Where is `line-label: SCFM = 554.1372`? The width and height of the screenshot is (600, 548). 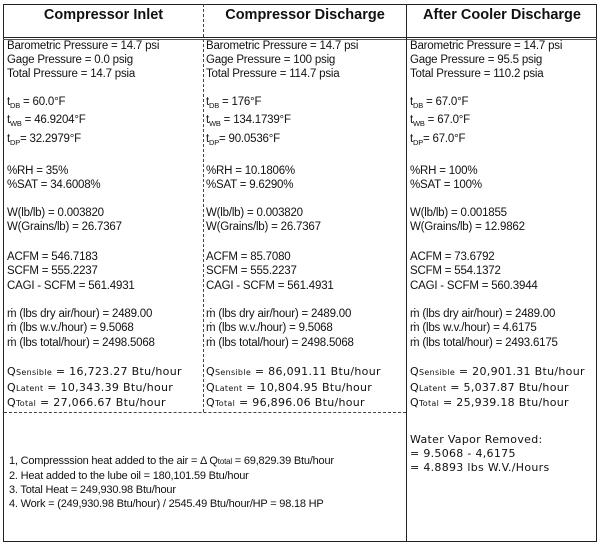
line-label: SCFM = 554.1372 is located at coordinates (455, 271).